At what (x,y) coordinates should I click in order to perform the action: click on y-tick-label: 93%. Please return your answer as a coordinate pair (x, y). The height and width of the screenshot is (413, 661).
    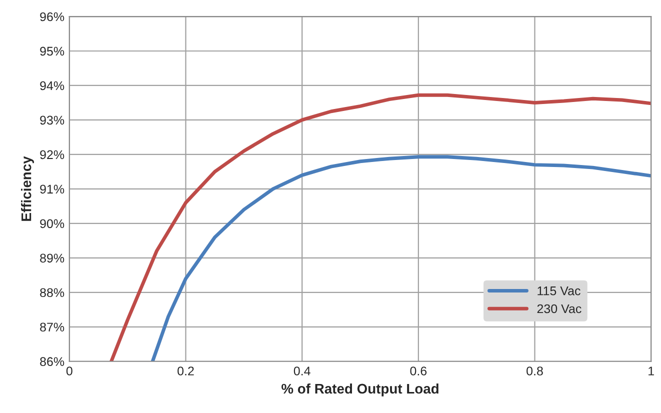
    Looking at the image, I should click on (52, 120).